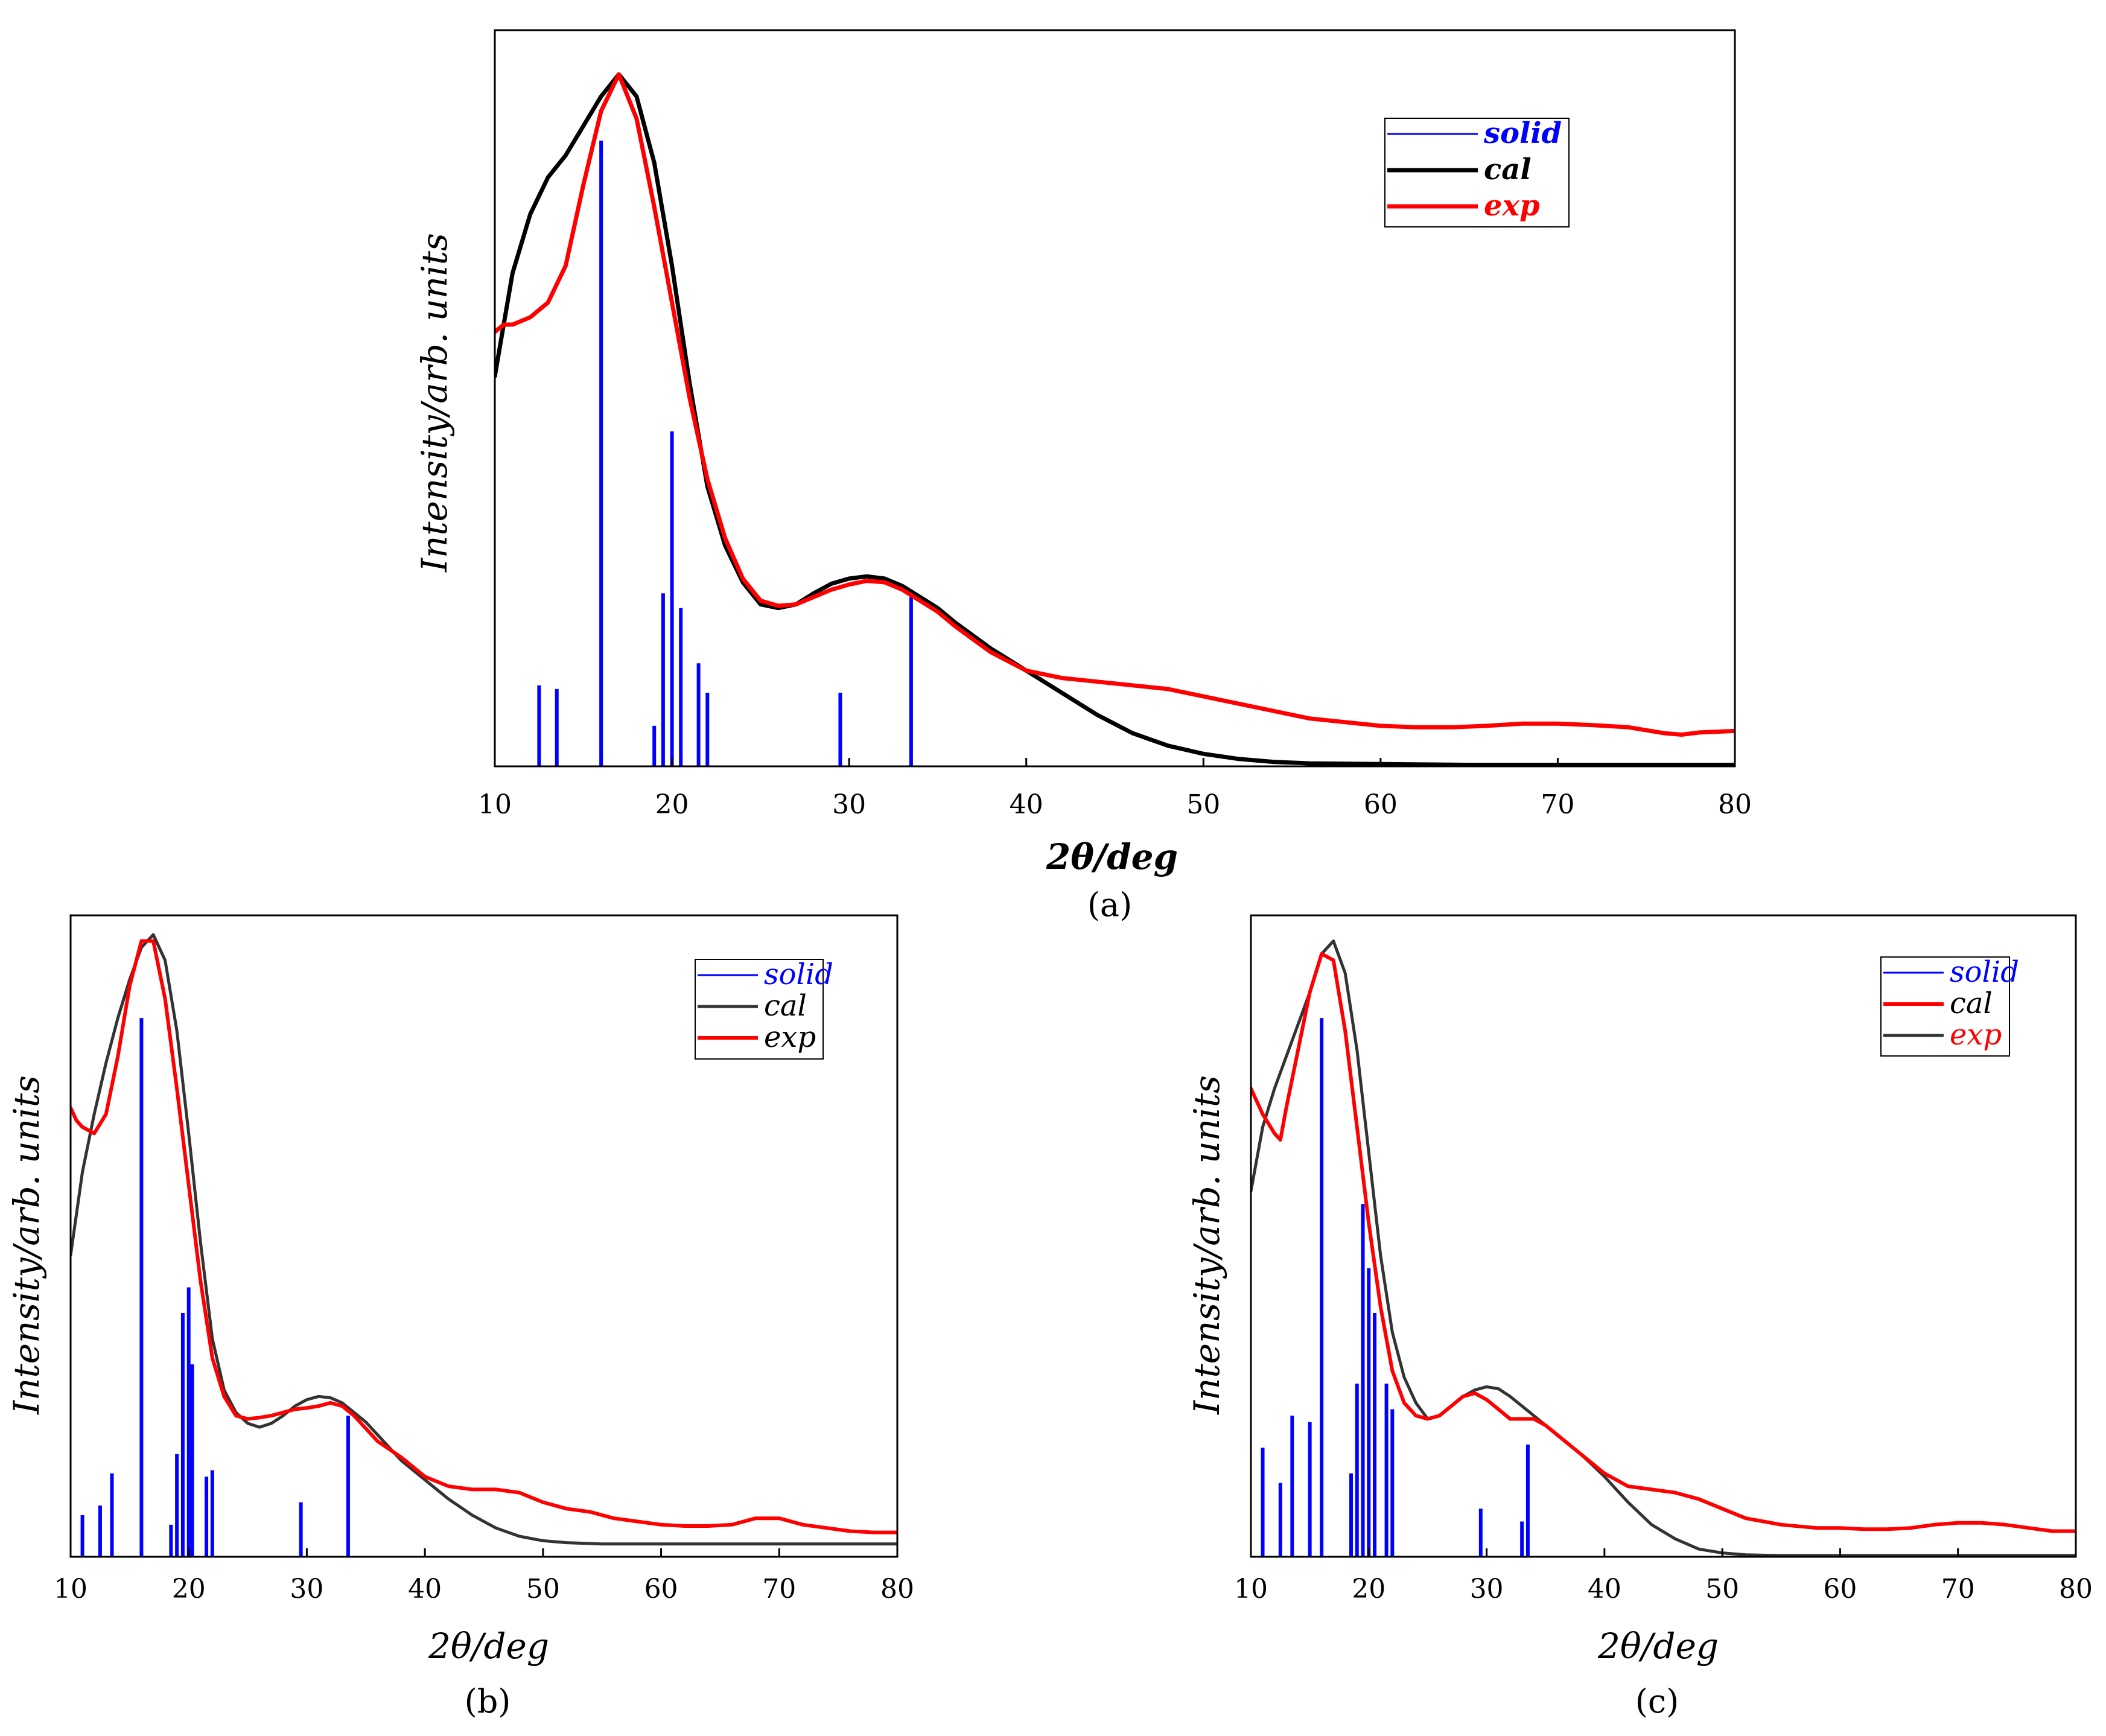 Image resolution: width=2106 pixels, height=1736 pixels. I want to click on panel-b-plot-area, so click(484, 1236).